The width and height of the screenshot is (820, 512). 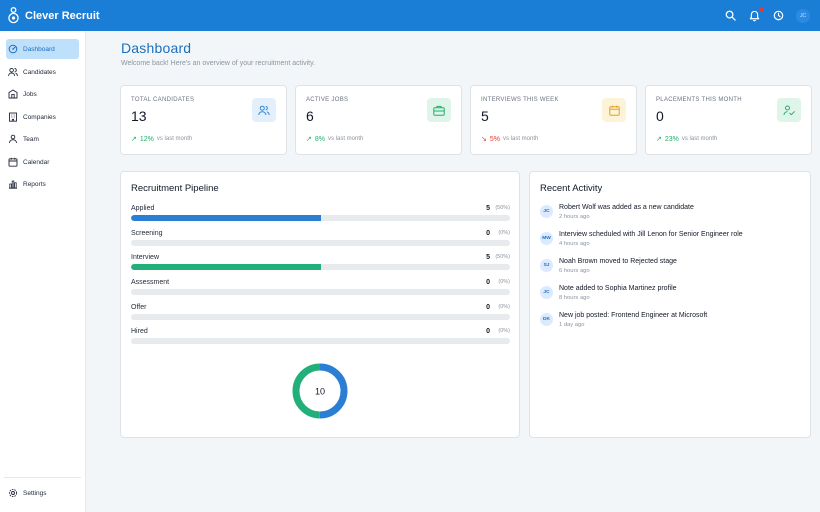 I want to click on activity-text: Note added to Sophia Martinez profile, so click(x=618, y=288).